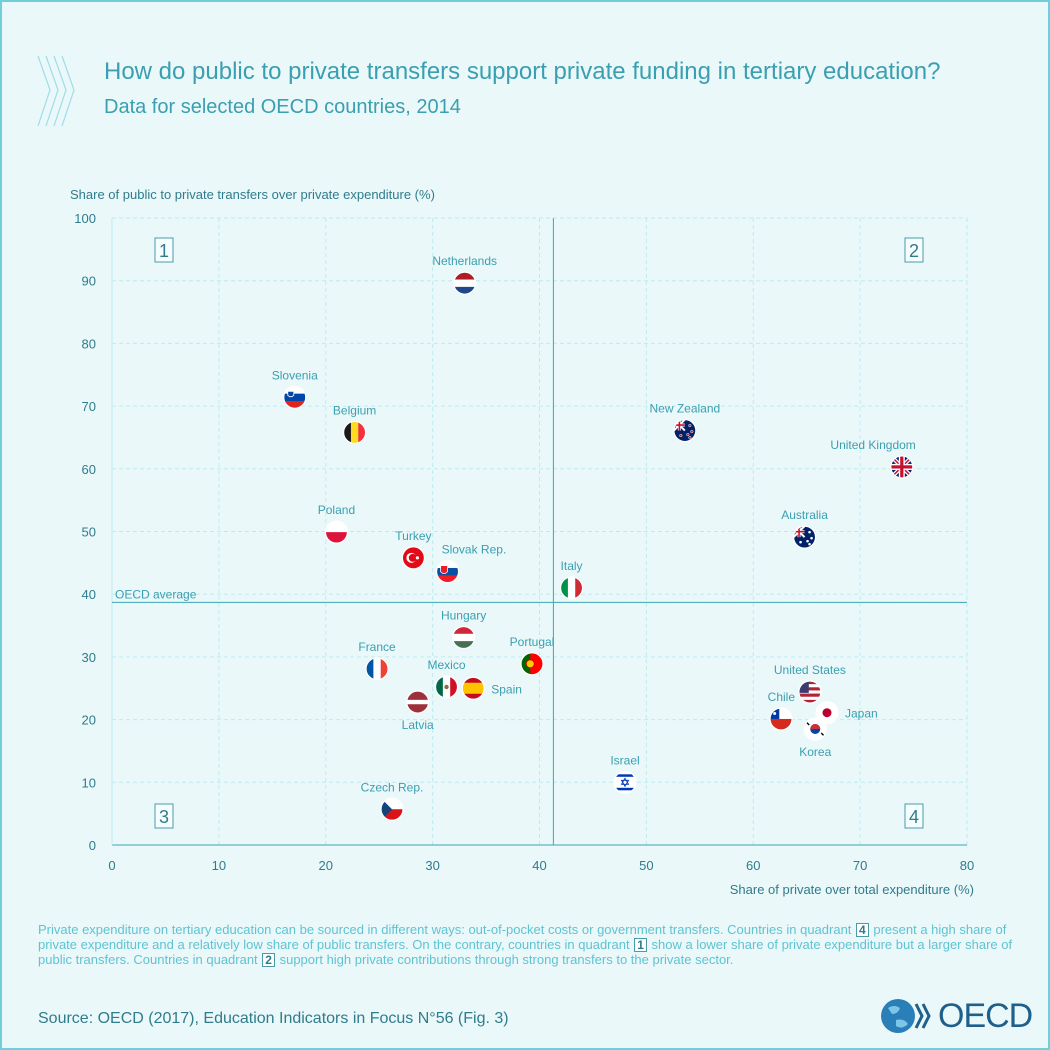 This screenshot has height=1050, width=1050. Describe the element at coordinates (89, 594) in the screenshot. I see `y-tick-label: 40` at that location.